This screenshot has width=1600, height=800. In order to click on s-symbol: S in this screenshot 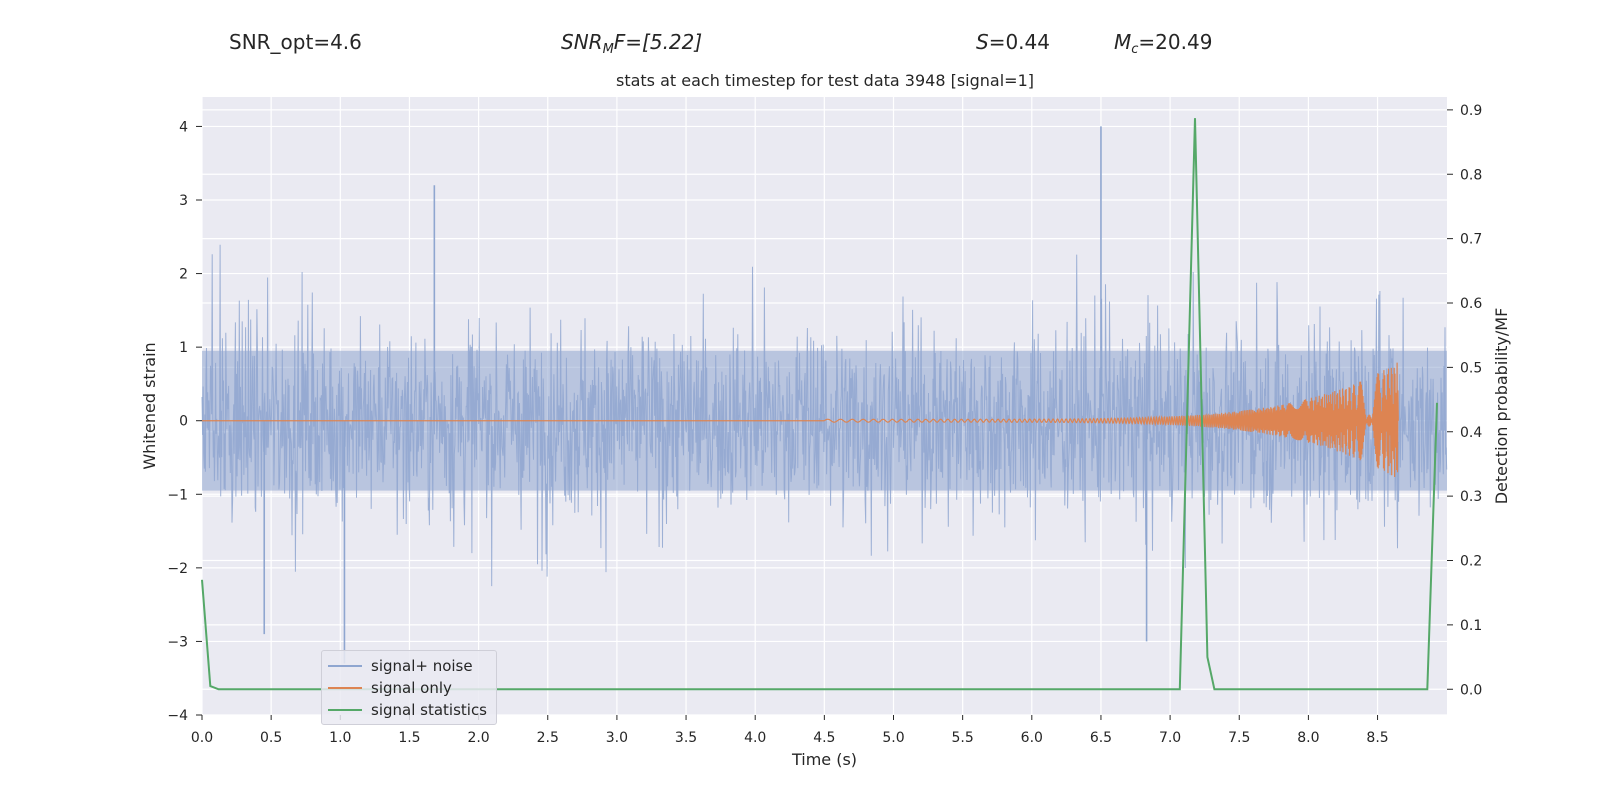, I will do `click(982, 42)`.